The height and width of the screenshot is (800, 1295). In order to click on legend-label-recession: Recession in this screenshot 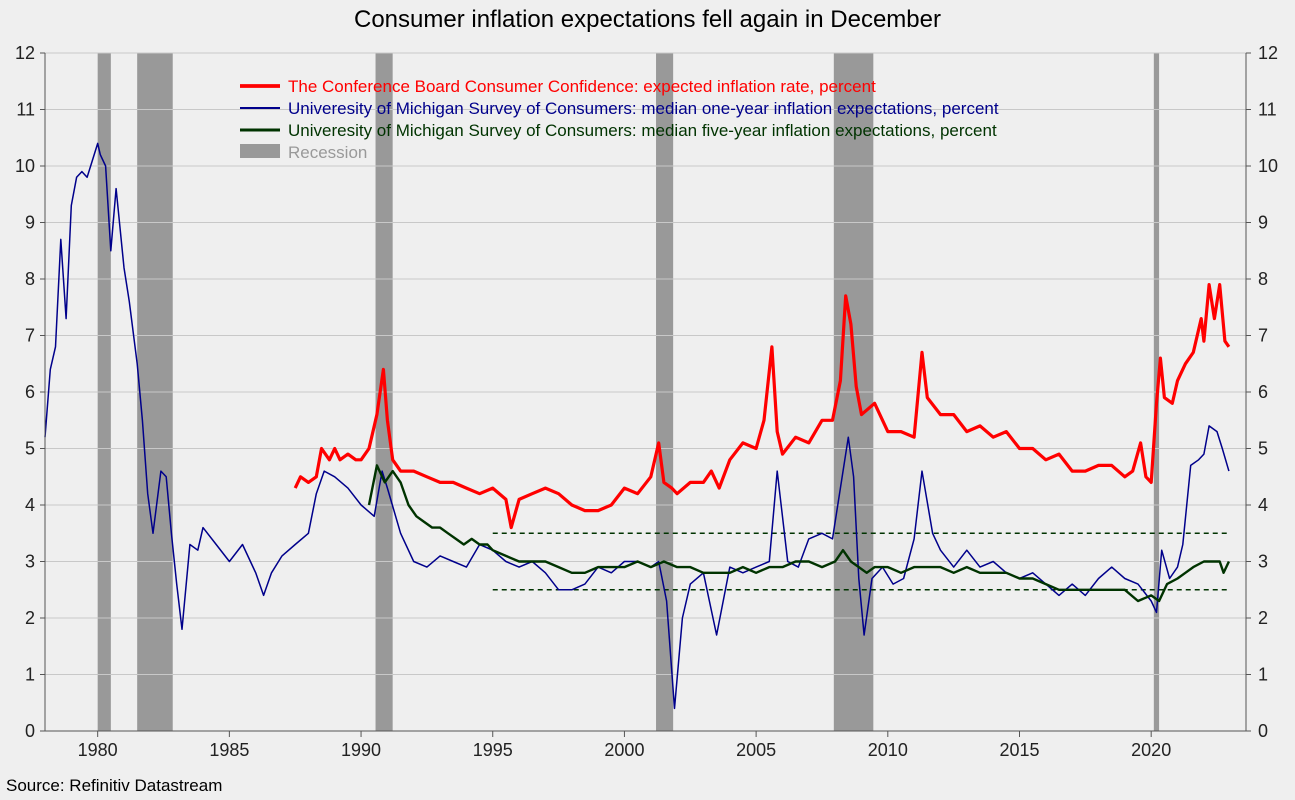, I will do `click(327, 152)`.